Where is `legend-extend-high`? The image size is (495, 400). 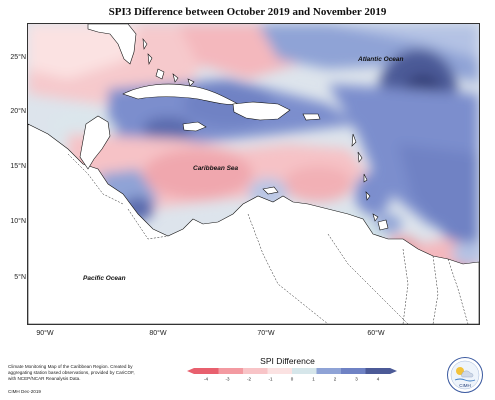
legend-extend-high is located at coordinates (393, 371).